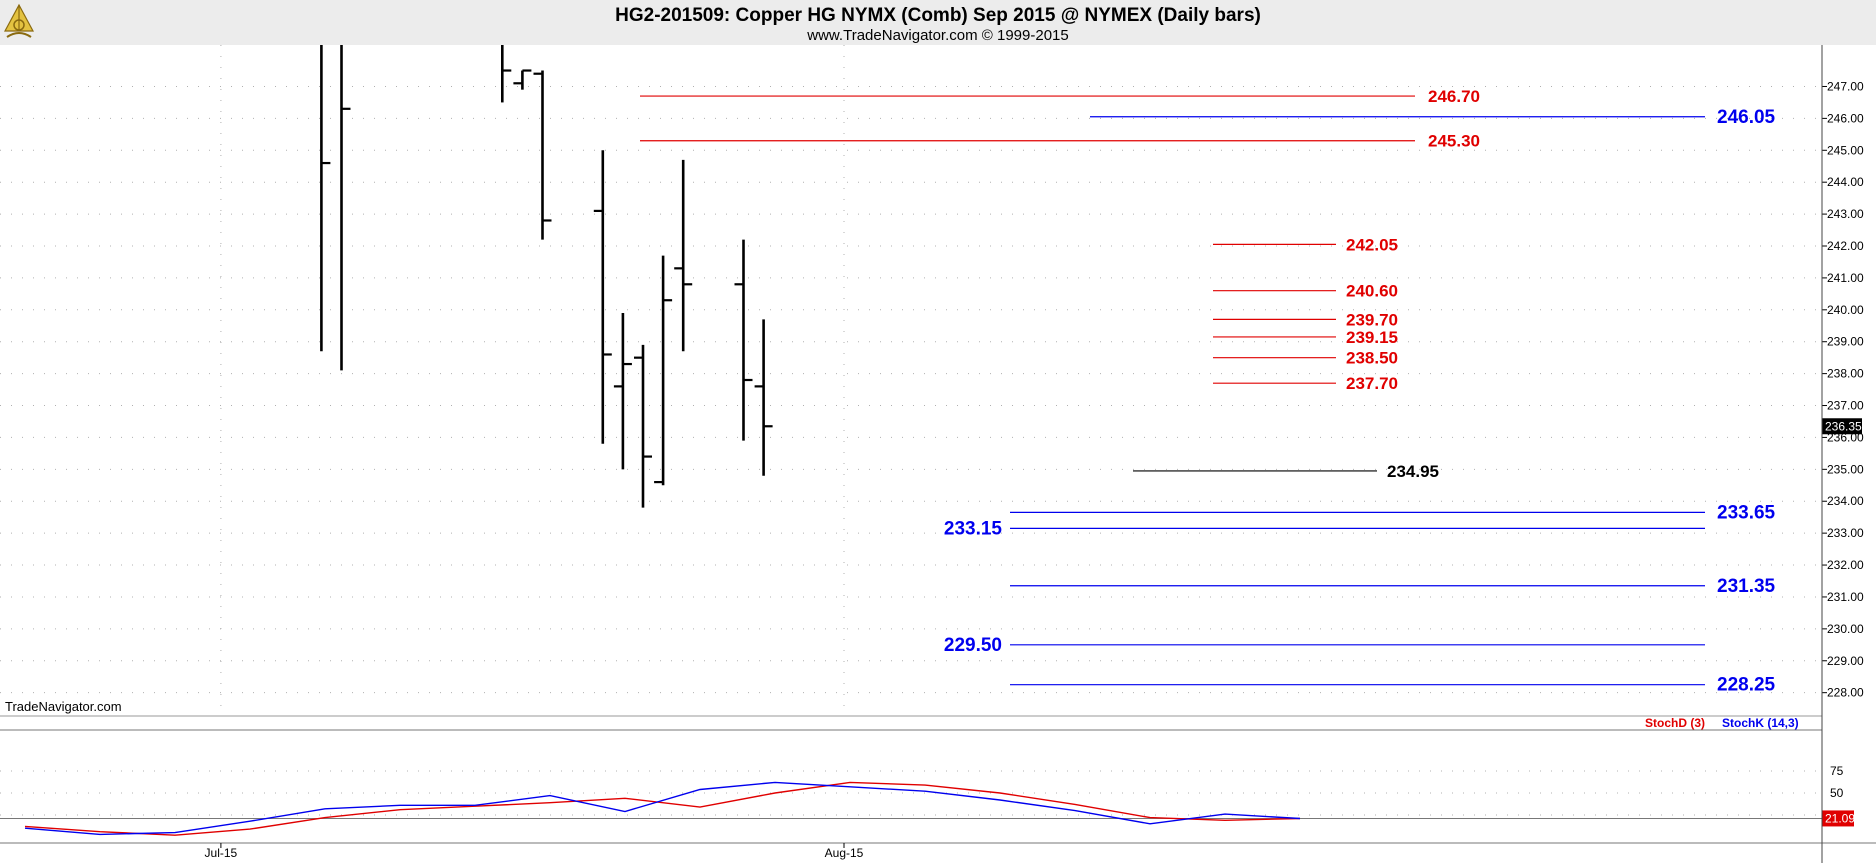  I want to click on price-tick-label: 242.00, so click(1845, 246).